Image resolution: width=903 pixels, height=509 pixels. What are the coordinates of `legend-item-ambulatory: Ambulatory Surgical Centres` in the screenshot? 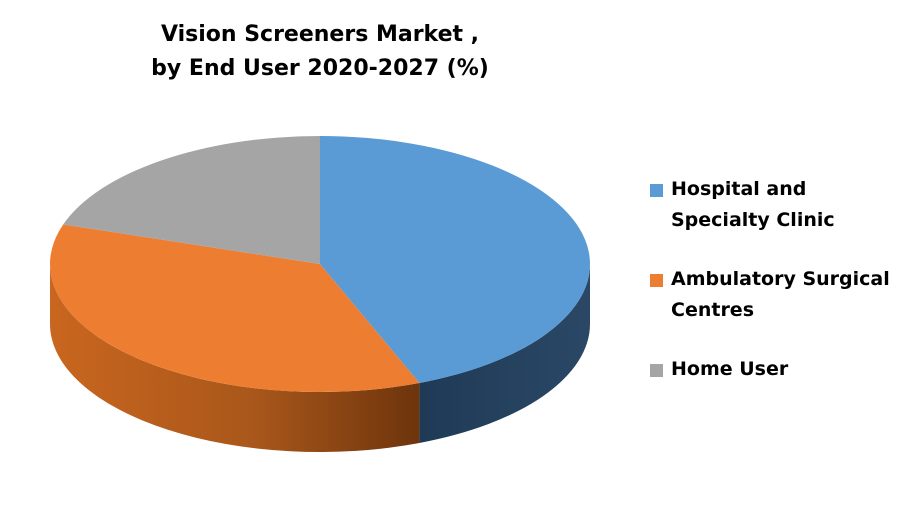 It's located at (775, 295).